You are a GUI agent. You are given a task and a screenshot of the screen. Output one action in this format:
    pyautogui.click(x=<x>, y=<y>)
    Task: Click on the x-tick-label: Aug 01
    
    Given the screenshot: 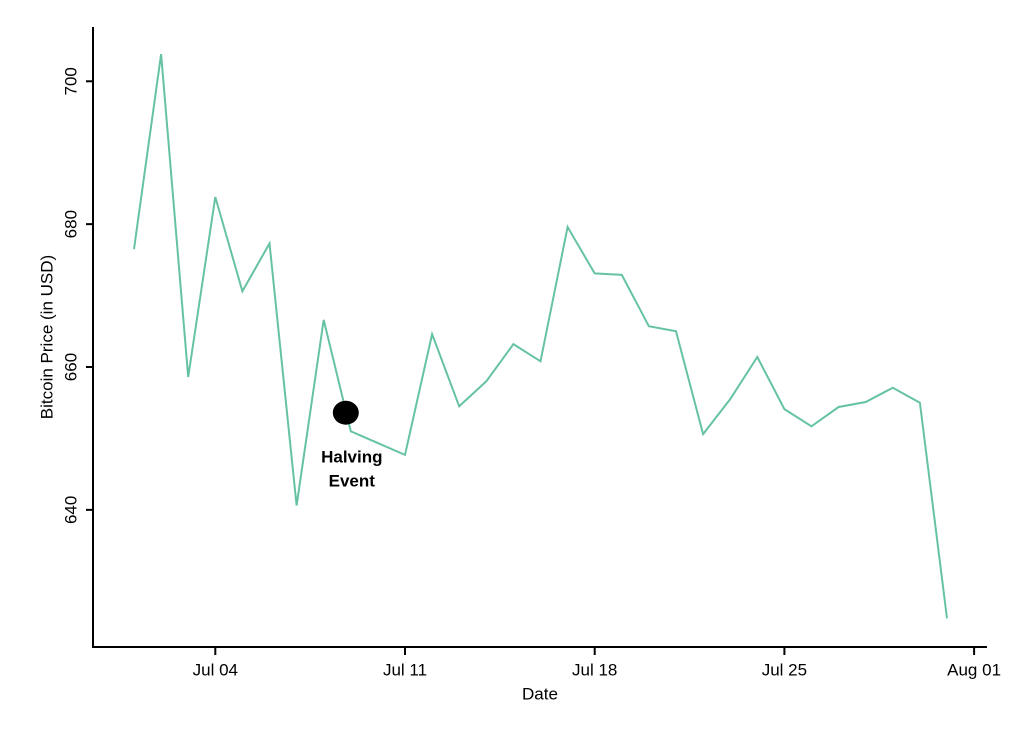 What is the action you would take?
    pyautogui.click(x=974, y=669)
    